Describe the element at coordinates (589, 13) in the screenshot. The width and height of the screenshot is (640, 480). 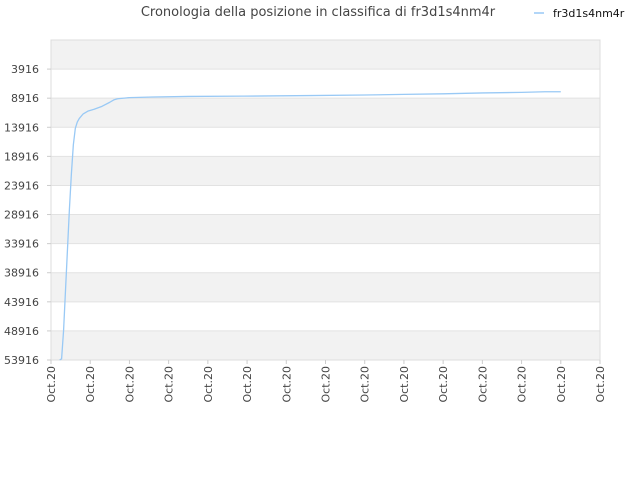
I see `legend-label: fr3d1s4nm4r` at that location.